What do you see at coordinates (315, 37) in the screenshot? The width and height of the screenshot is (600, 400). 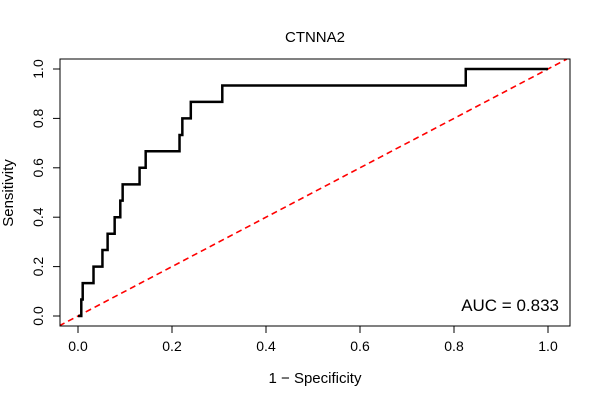 I see `chart-title: CTNNA2` at bounding box center [315, 37].